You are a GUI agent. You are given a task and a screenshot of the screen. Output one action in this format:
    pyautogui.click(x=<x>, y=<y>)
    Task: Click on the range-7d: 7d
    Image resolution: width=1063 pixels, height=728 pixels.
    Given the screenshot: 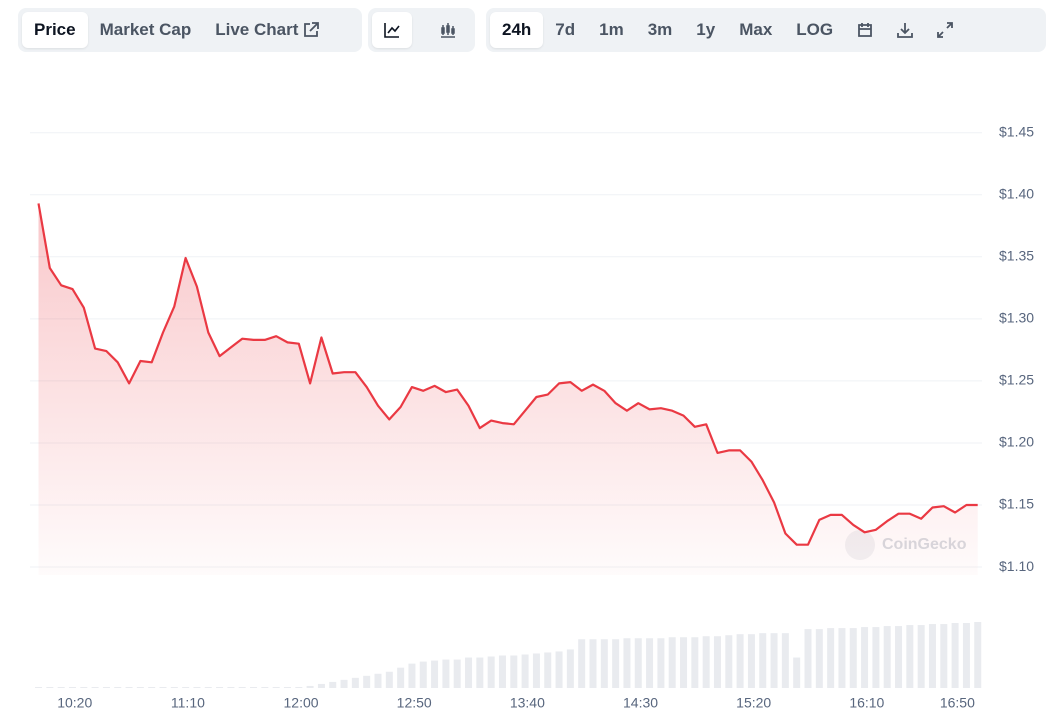 What is the action you would take?
    pyautogui.click(x=565, y=29)
    